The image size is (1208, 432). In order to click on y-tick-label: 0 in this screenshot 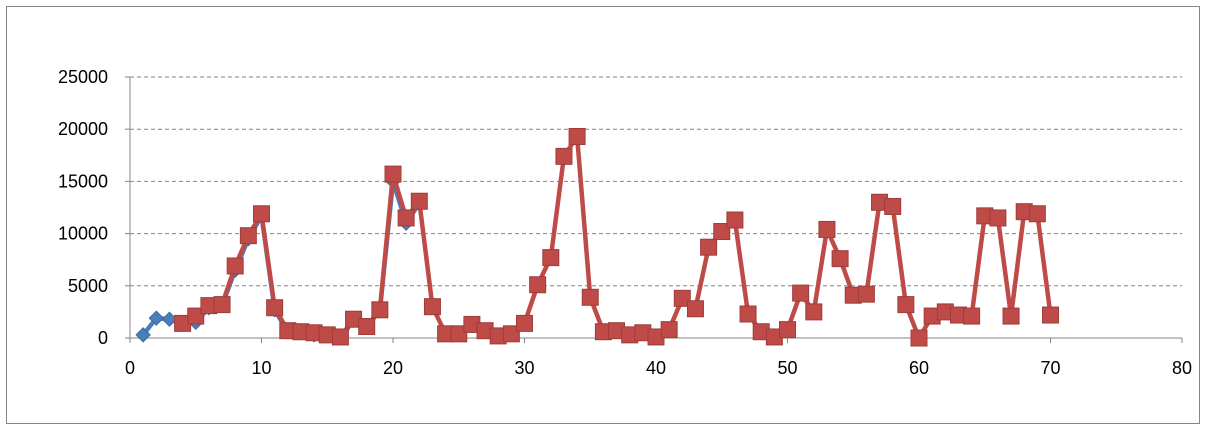, I will do `click(103, 338)`.